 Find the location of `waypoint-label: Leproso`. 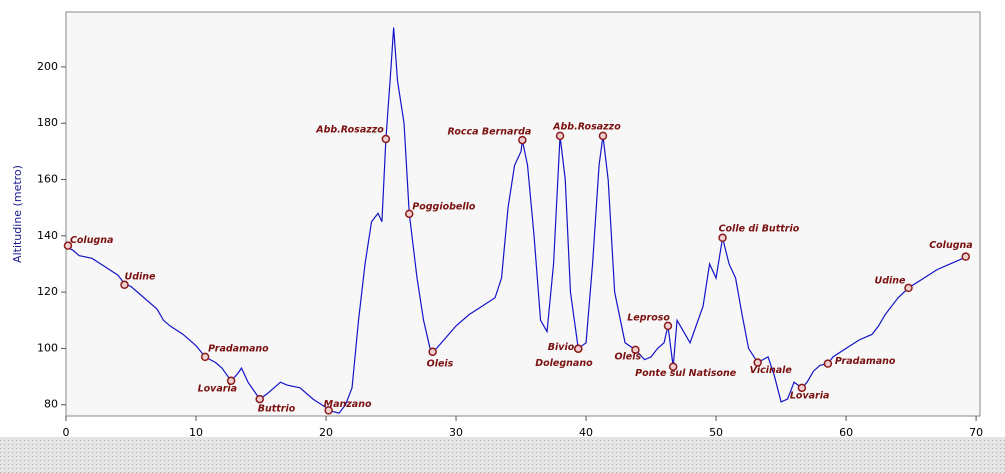

waypoint-label: Leproso is located at coordinates (648, 317).